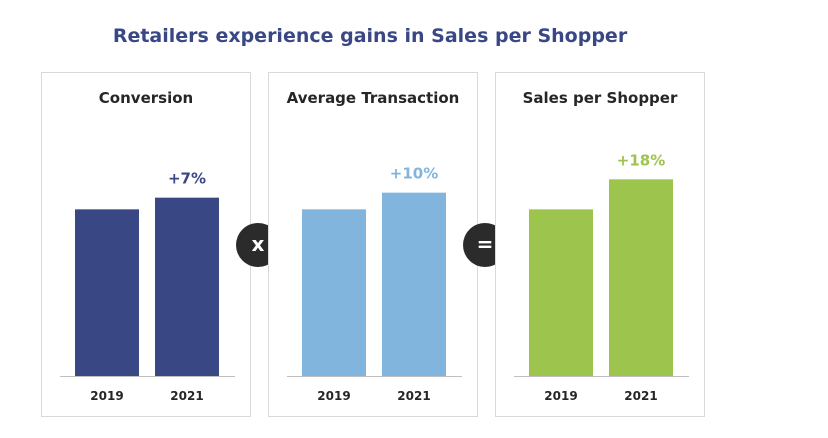  I want to click on sales-per-shopper-bar-2019, so click(561, 292).